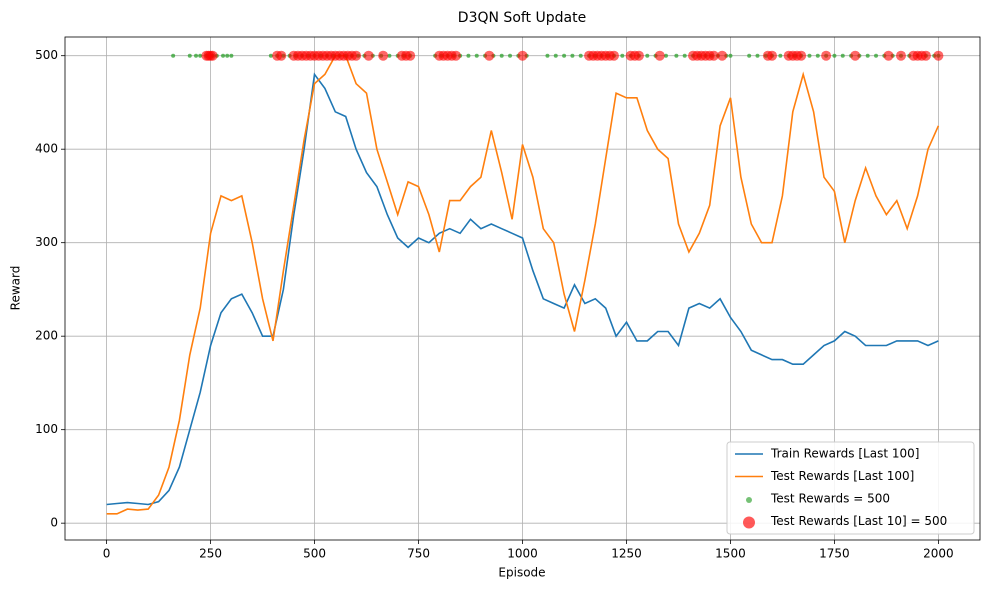  What do you see at coordinates (858, 521) in the screenshot?
I see `legend-label: Test Rewards [Last 10] = 500` at bounding box center [858, 521].